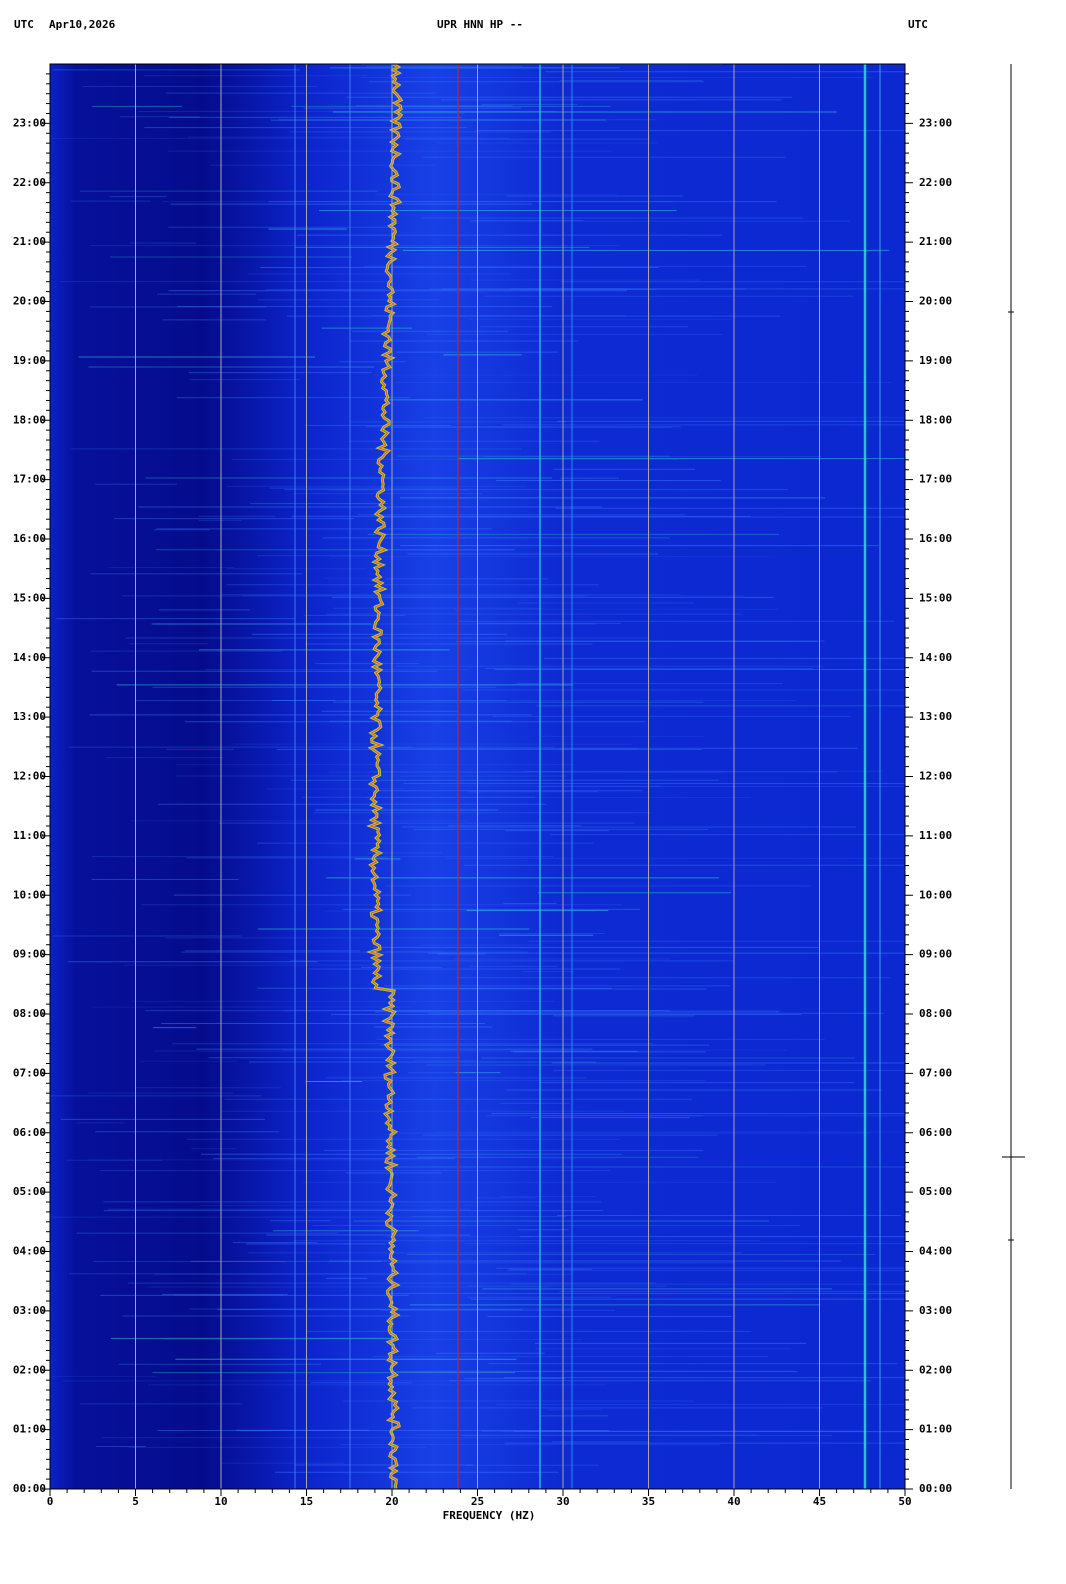 This screenshot has height=1584, width=1066. What do you see at coordinates (24, 24) in the screenshot?
I see `timezone-left: UTC` at bounding box center [24, 24].